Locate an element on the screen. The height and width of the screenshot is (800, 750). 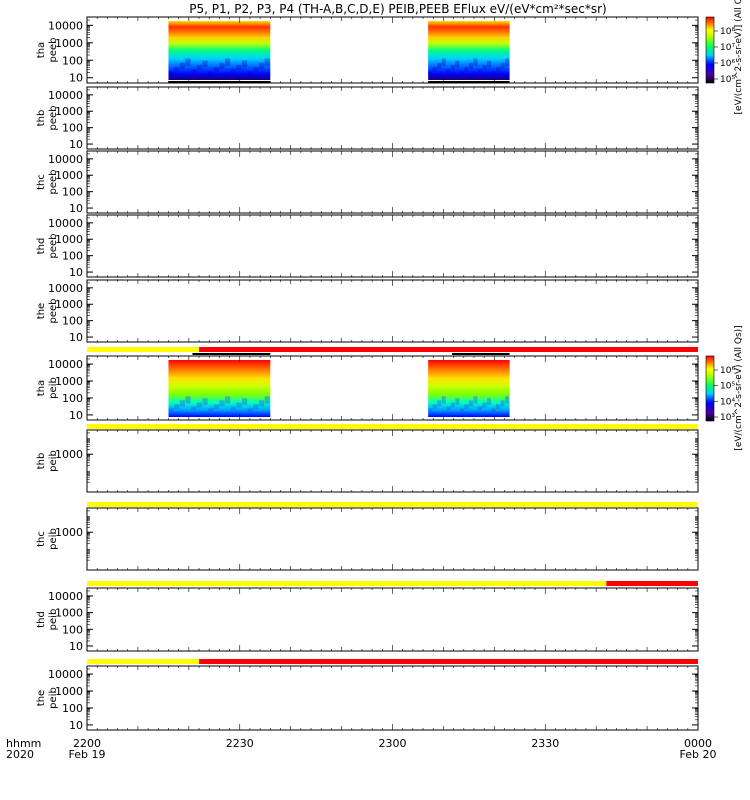
time-tick-label: 2300 is located at coordinates (393, 743).